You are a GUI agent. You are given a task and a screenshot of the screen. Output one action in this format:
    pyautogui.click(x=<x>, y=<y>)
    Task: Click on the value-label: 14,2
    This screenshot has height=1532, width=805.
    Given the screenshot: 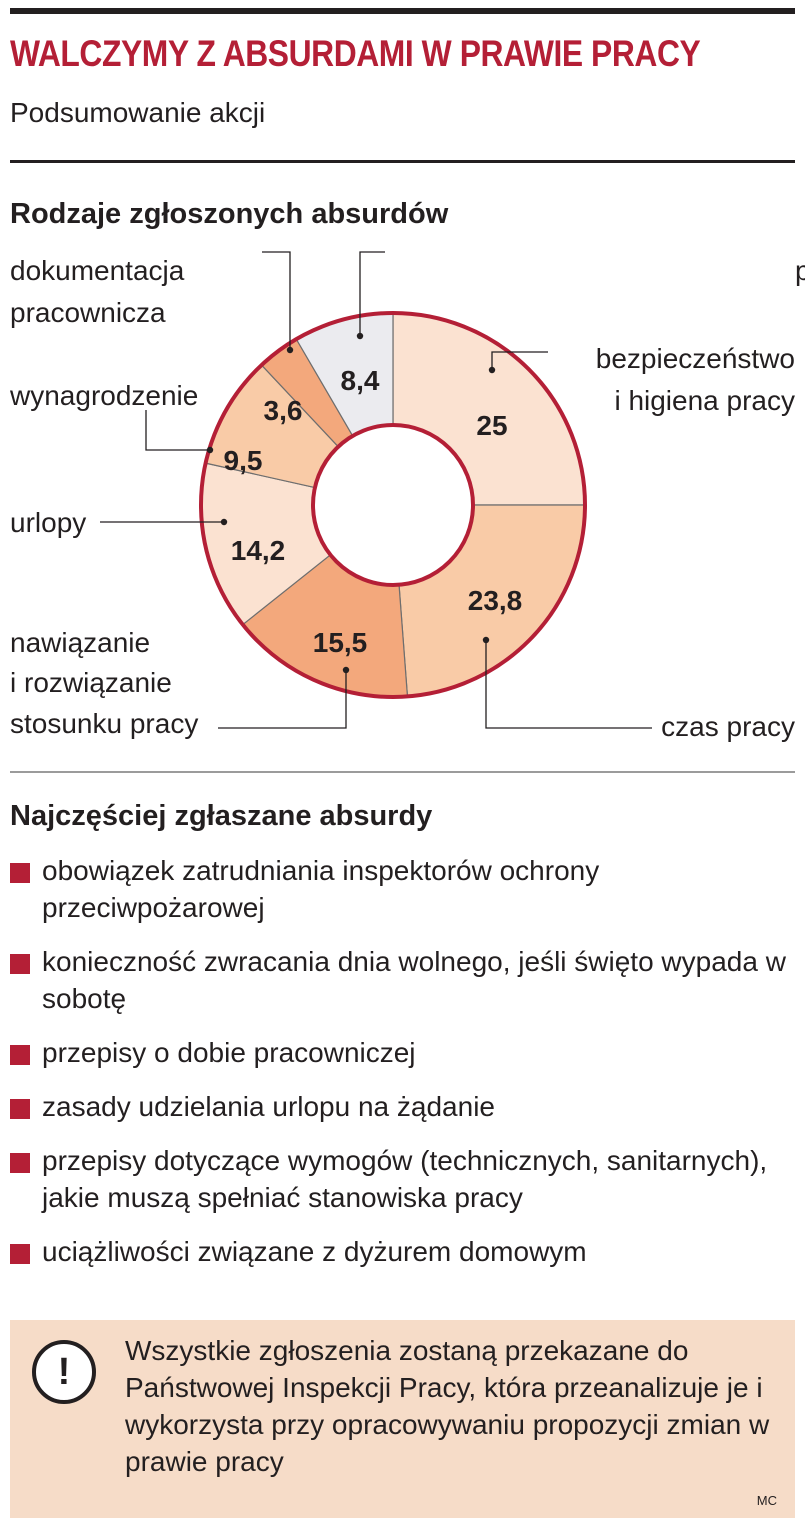 What is the action you would take?
    pyautogui.click(x=258, y=550)
    